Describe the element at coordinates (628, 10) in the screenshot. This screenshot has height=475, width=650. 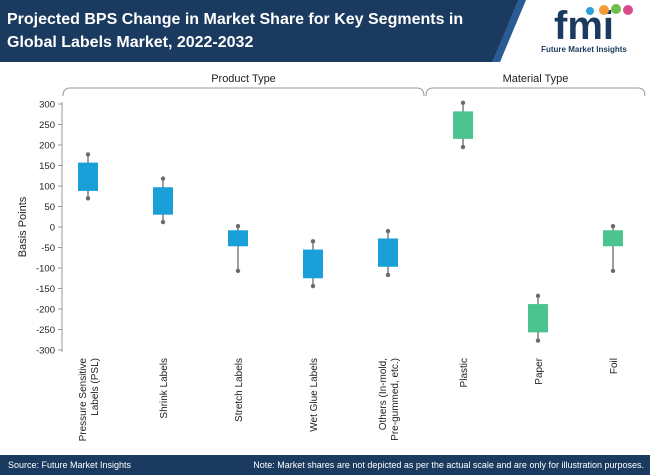
I see `logo-dot-pink` at that location.